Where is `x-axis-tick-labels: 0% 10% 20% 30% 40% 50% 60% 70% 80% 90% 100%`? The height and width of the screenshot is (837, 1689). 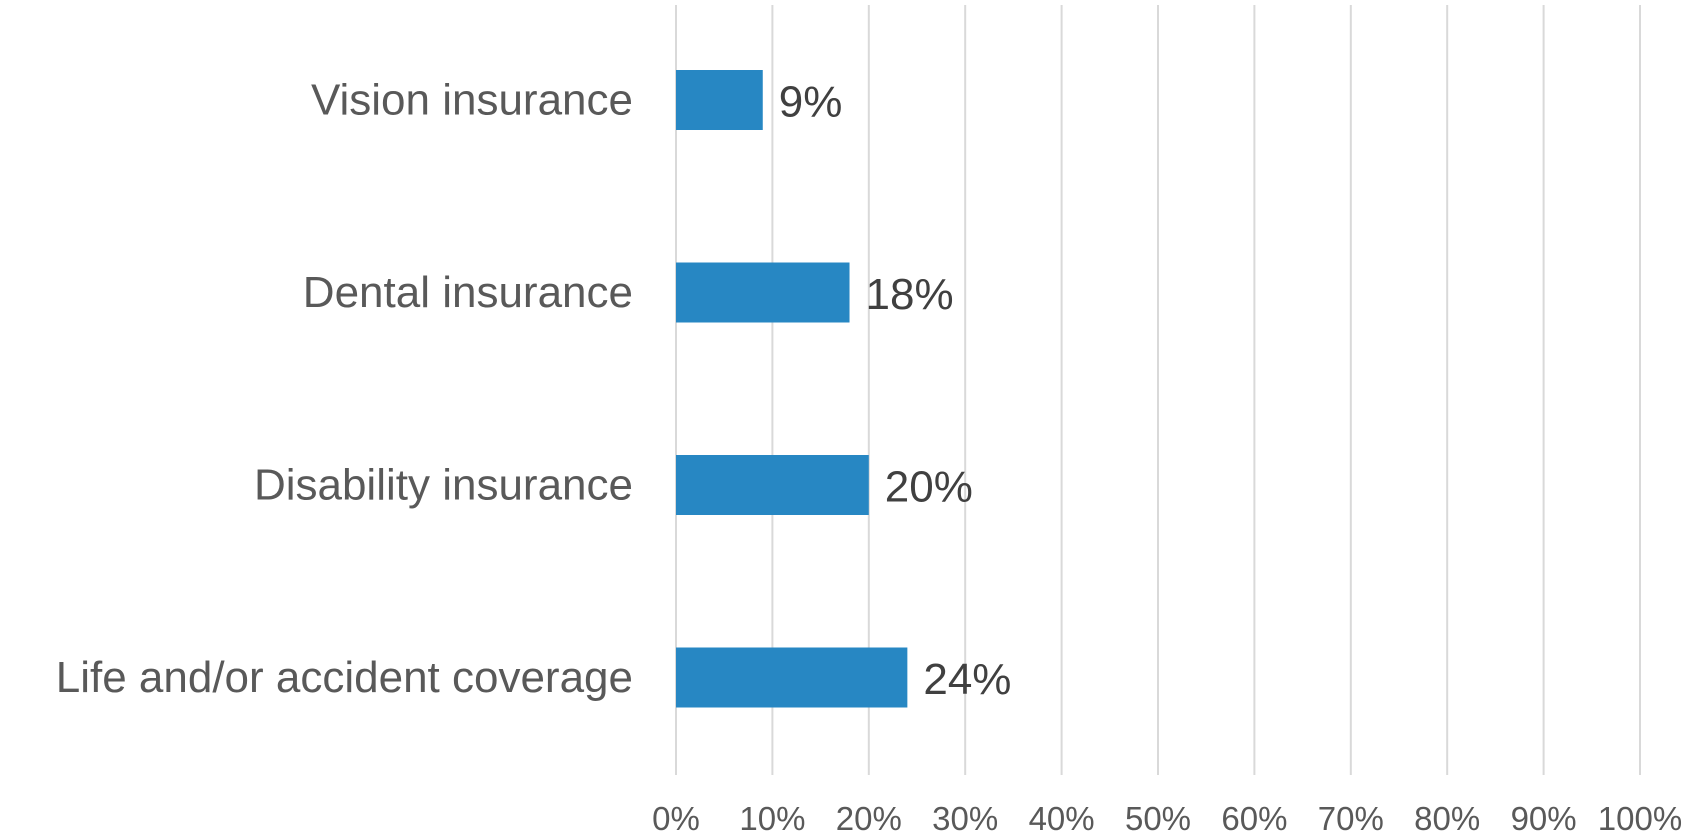 x-axis-tick-labels: 0% 10% 20% 30% 40% 50% 60% 70% 80% 90% 100% is located at coordinates (1167, 818).